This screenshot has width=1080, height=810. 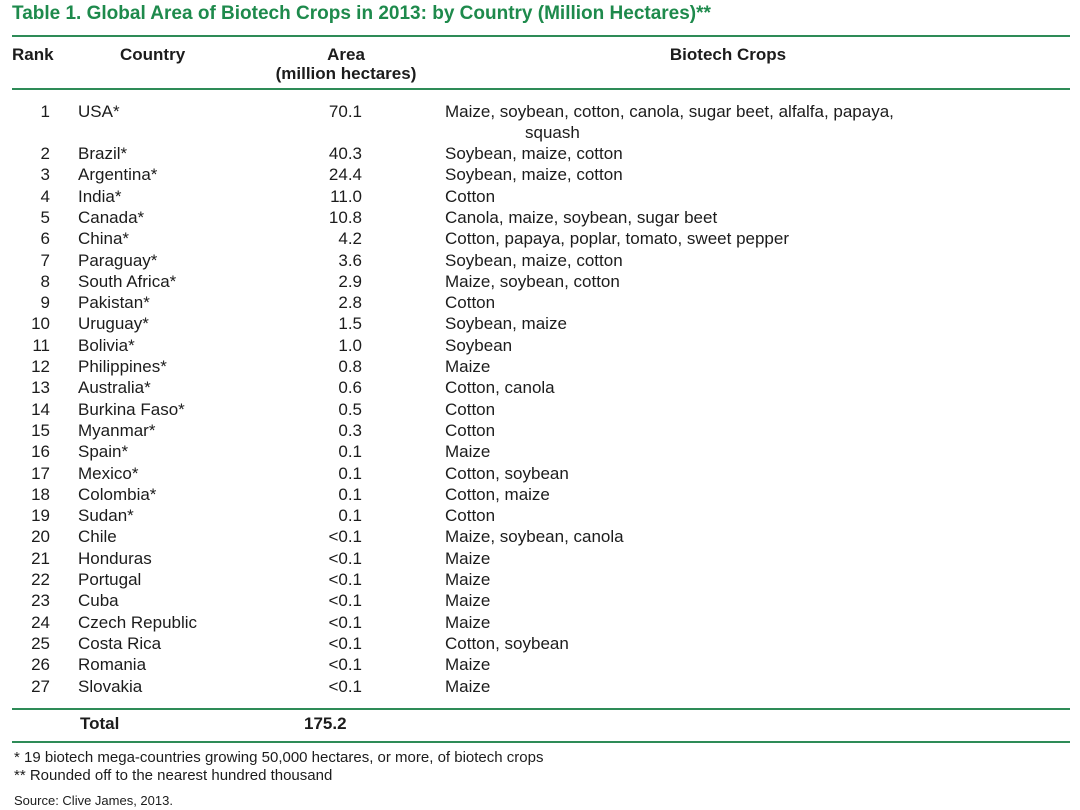 I want to click on table-row: 21 Honduras <0.1 Maize, so click(x=540, y=559).